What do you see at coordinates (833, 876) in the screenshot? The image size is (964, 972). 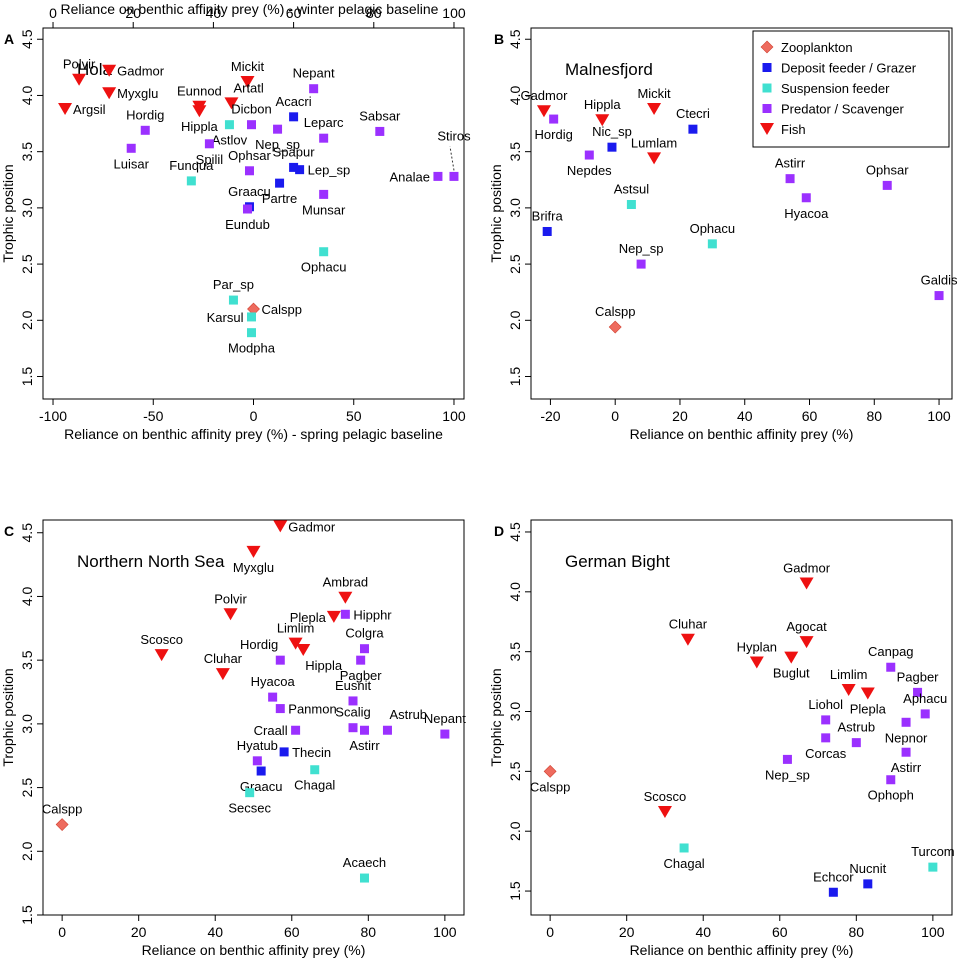 I see `point-label: Echcor` at bounding box center [833, 876].